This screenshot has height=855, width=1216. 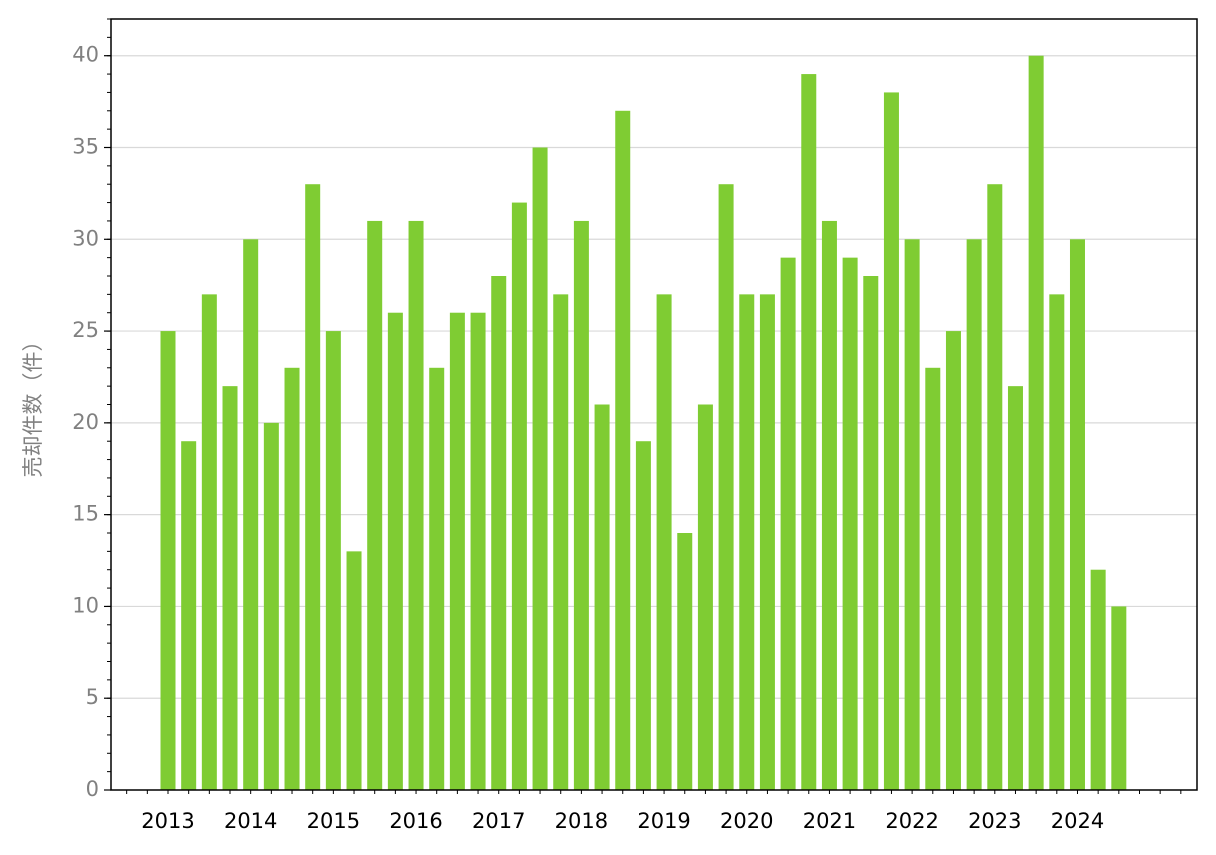 I want to click on x-tick-label: 2022, so click(x=911, y=821).